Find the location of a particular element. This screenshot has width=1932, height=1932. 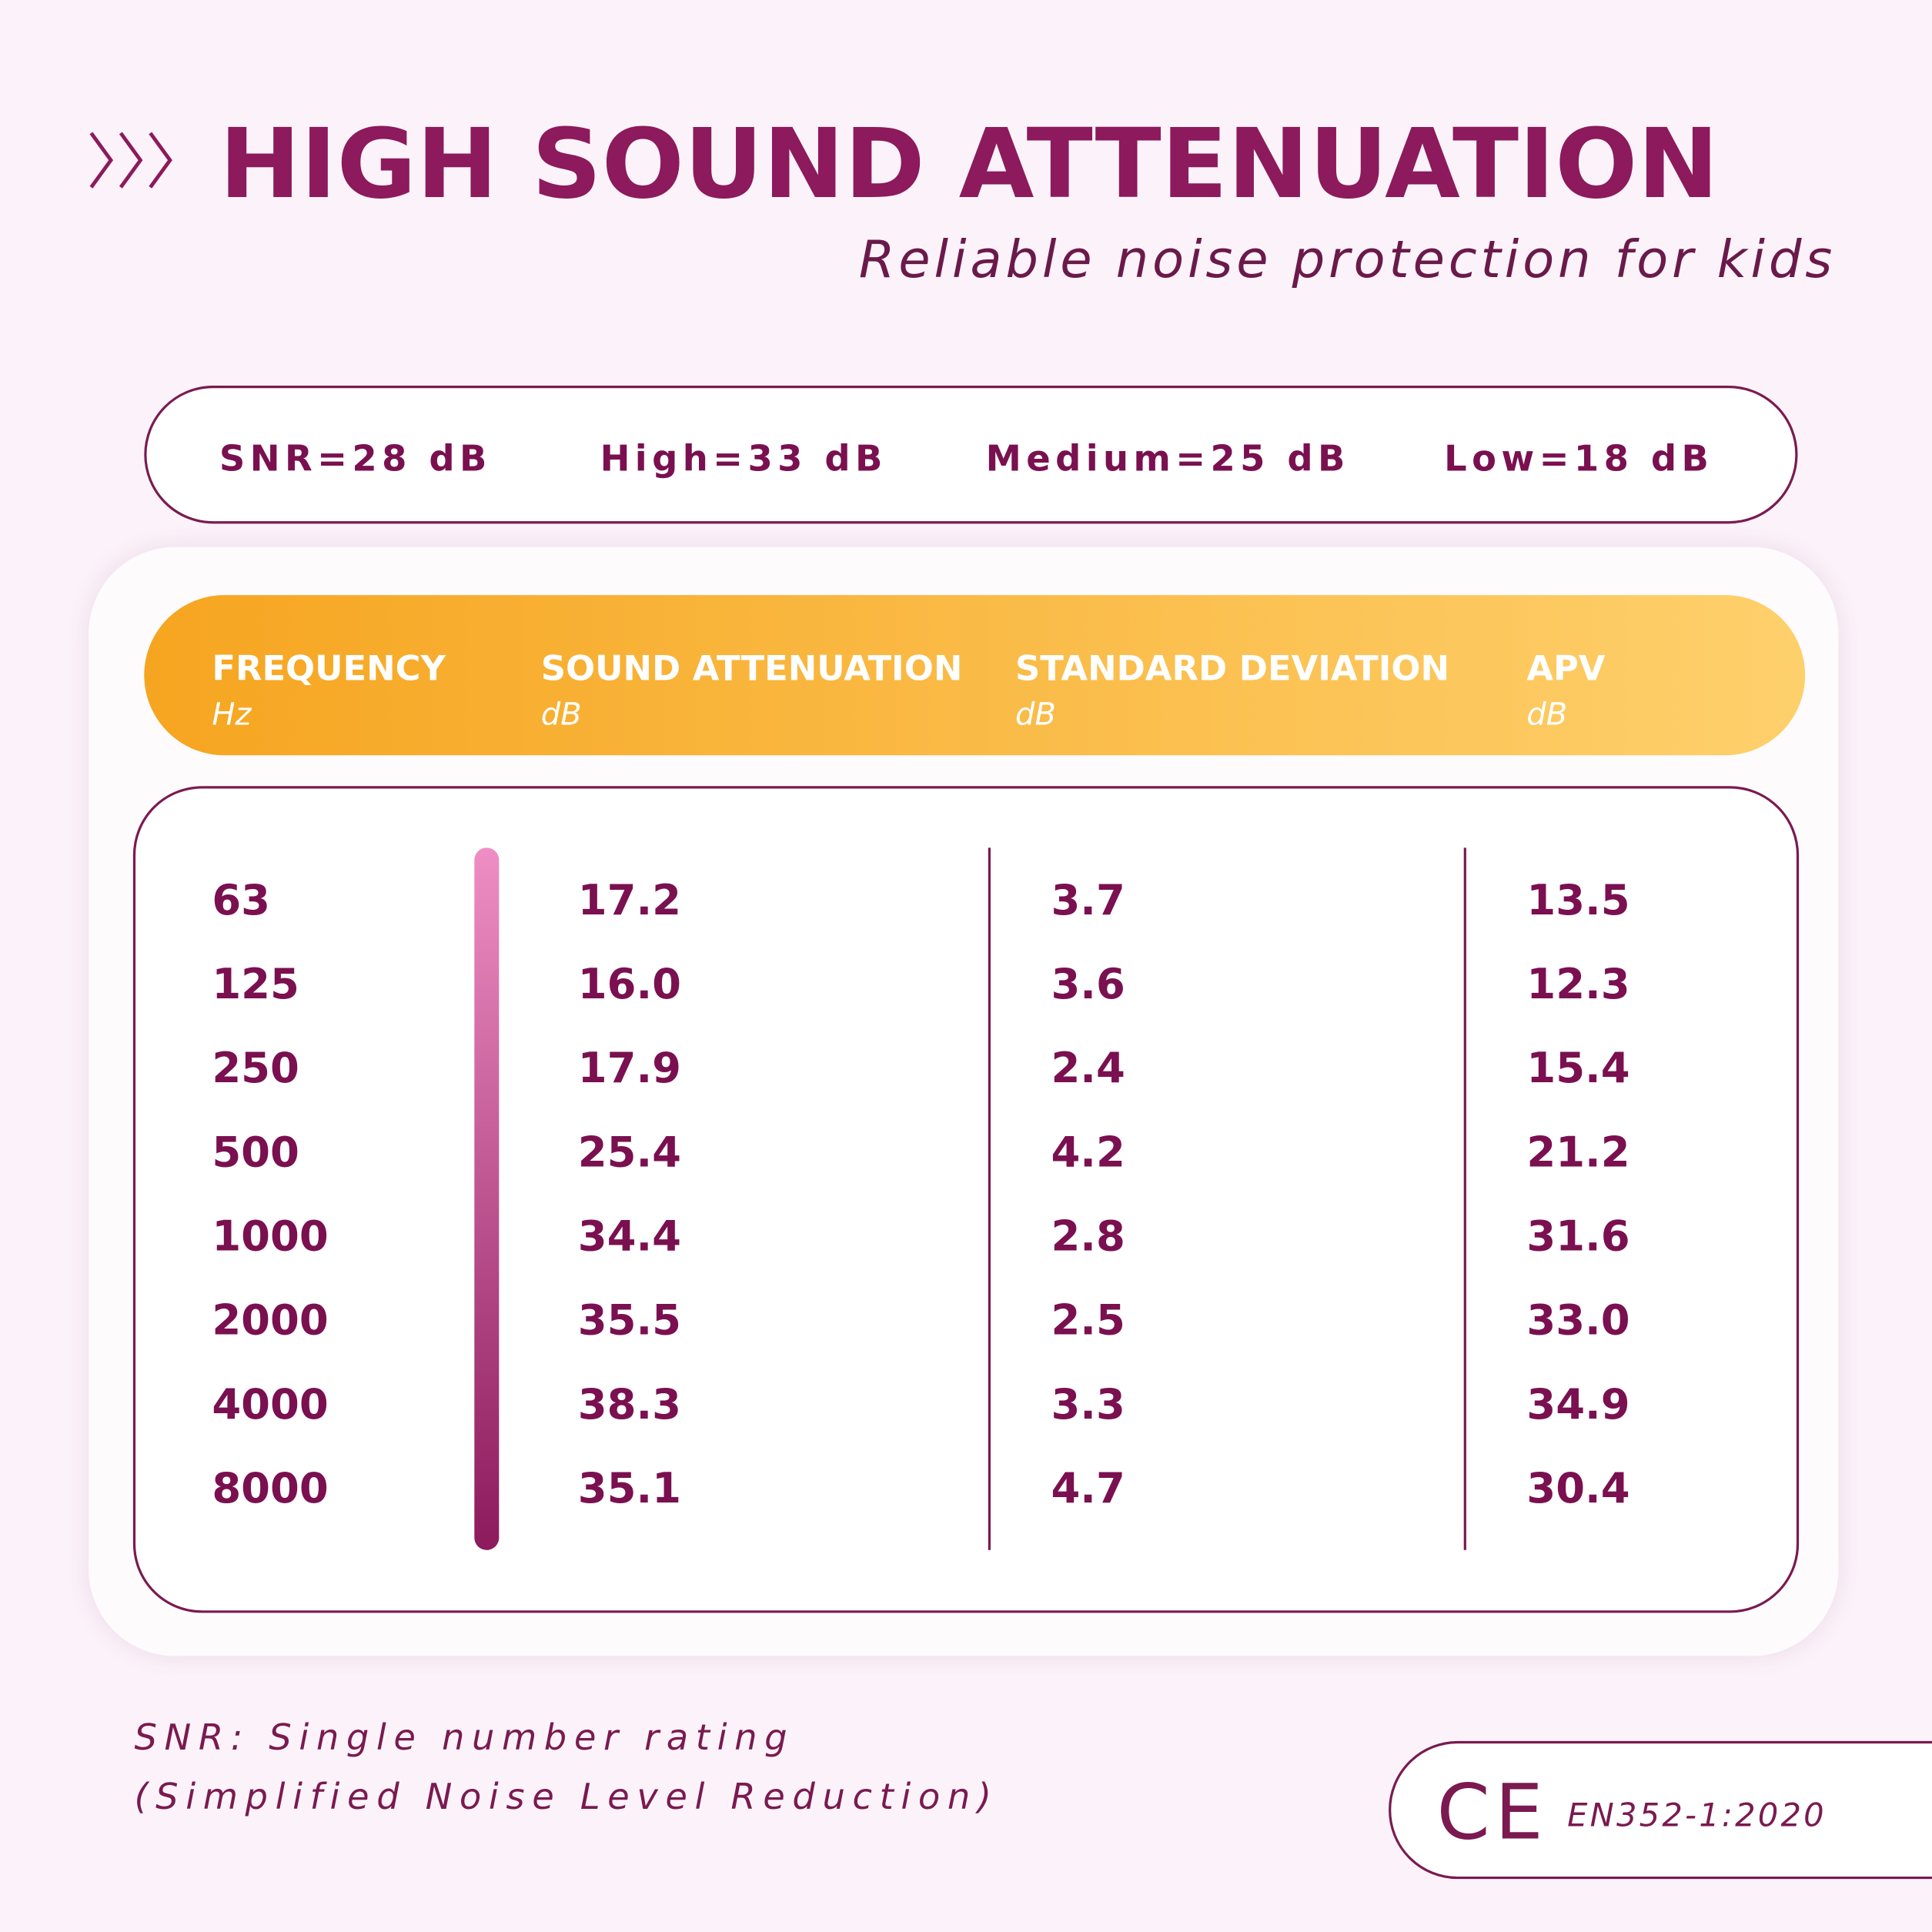

table-cell: 63 is located at coordinates (241, 900).